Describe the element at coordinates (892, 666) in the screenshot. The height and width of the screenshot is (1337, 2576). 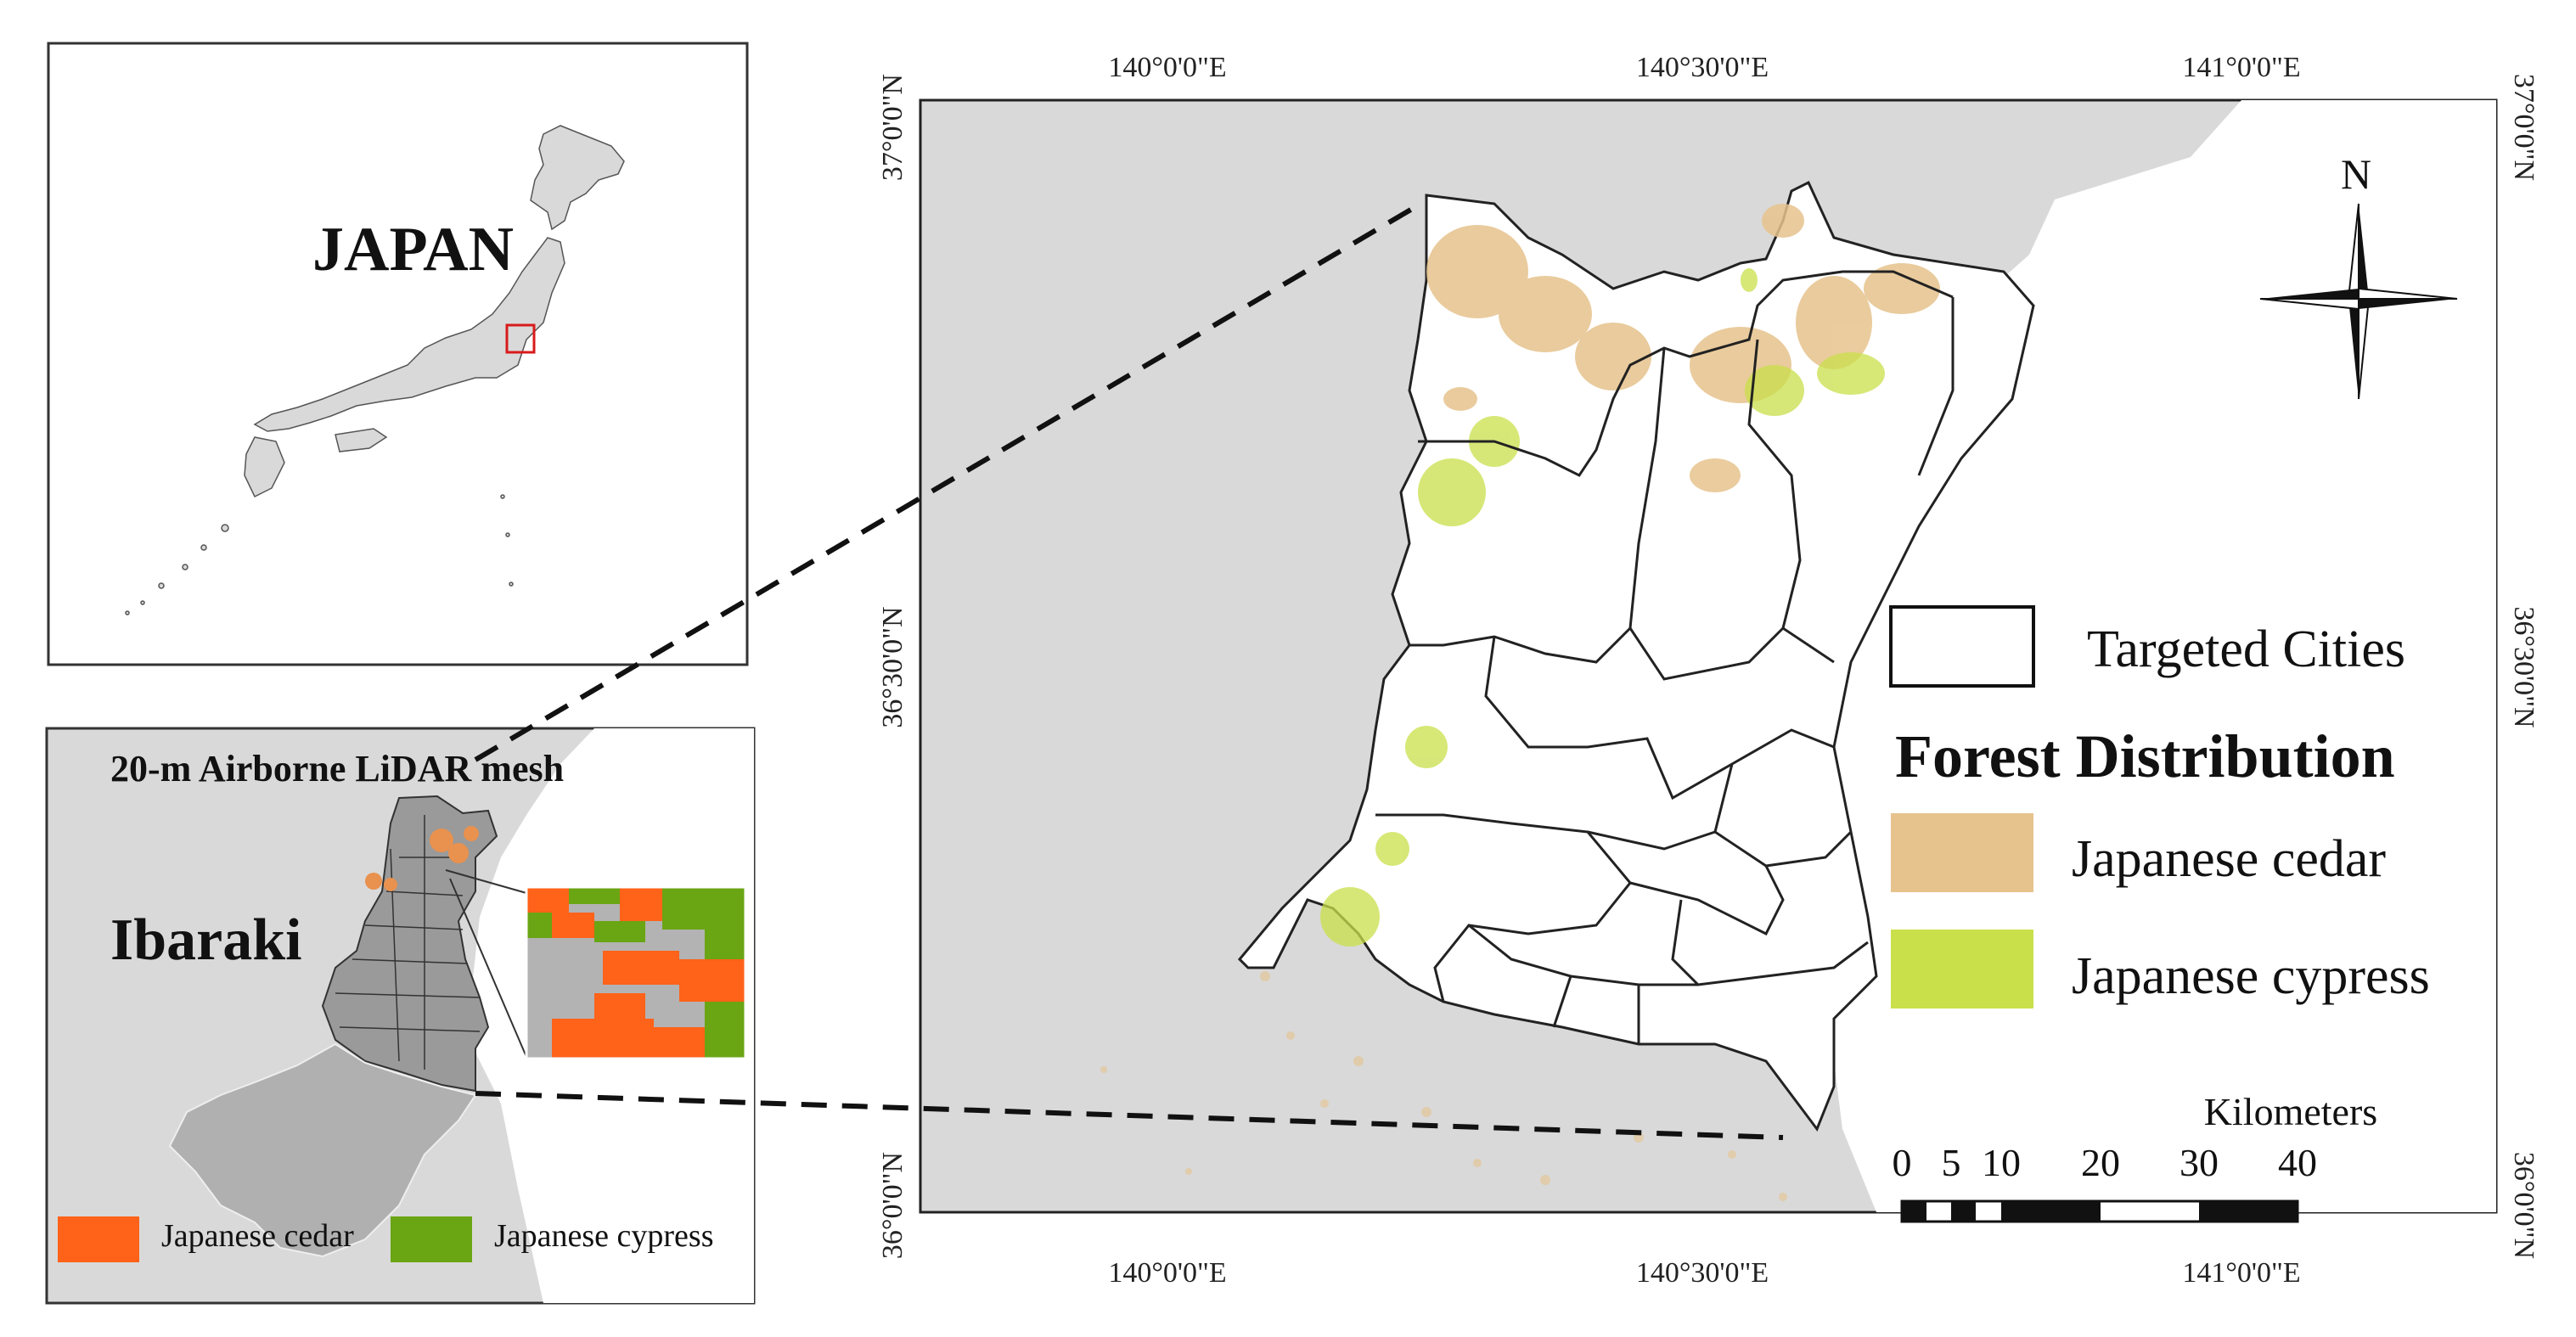
I see `left-tick-36-30: 36°30'0"N` at that location.